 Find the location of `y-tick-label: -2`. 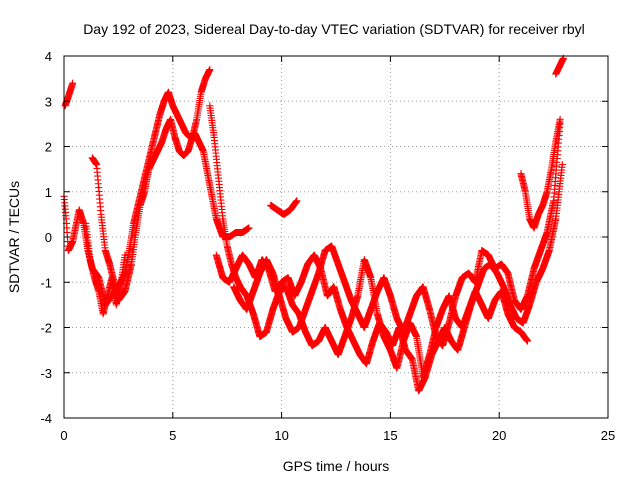

y-tick-label: -2 is located at coordinates (46, 328).